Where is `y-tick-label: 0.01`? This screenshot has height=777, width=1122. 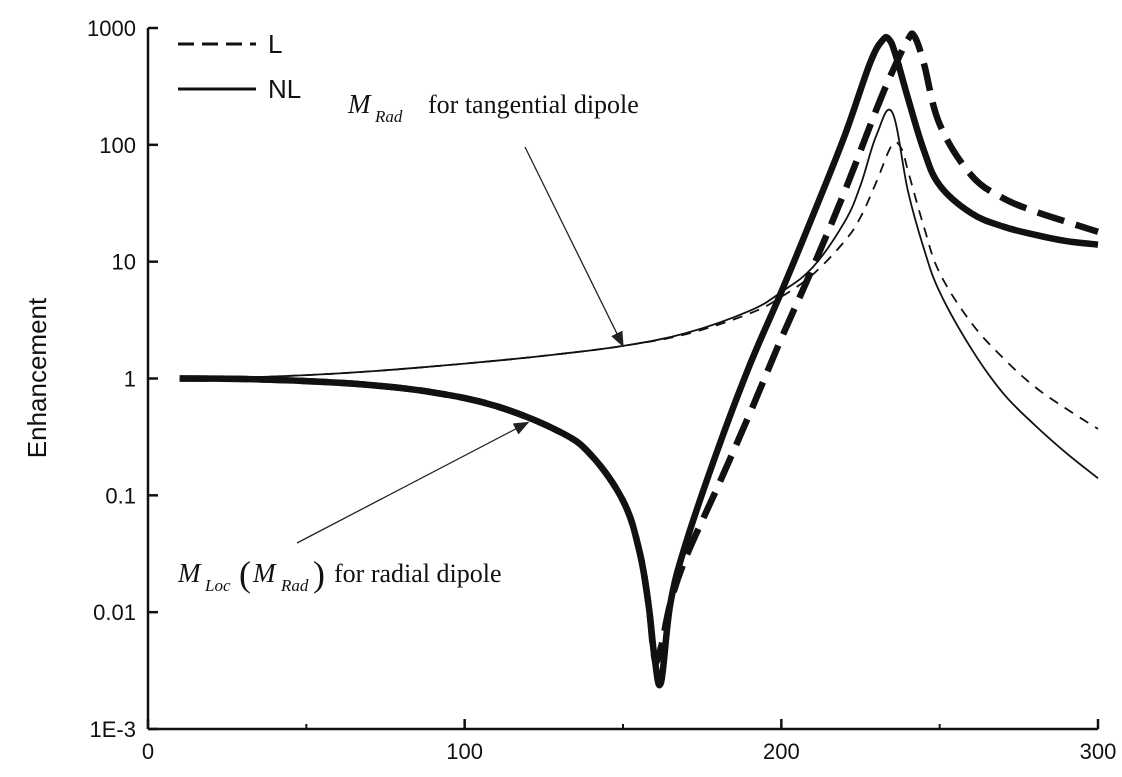 y-tick-label: 0.01 is located at coordinates (114, 612).